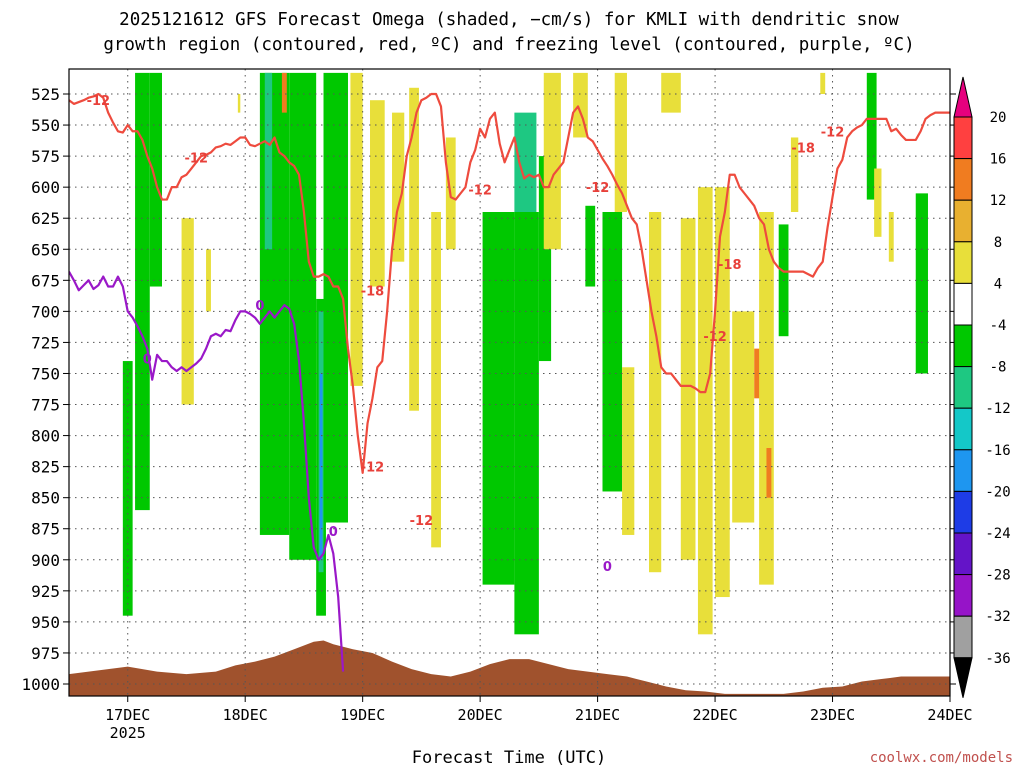 The image size is (1024, 768). I want to click on red-contour-label-10: -12, so click(422, 521).